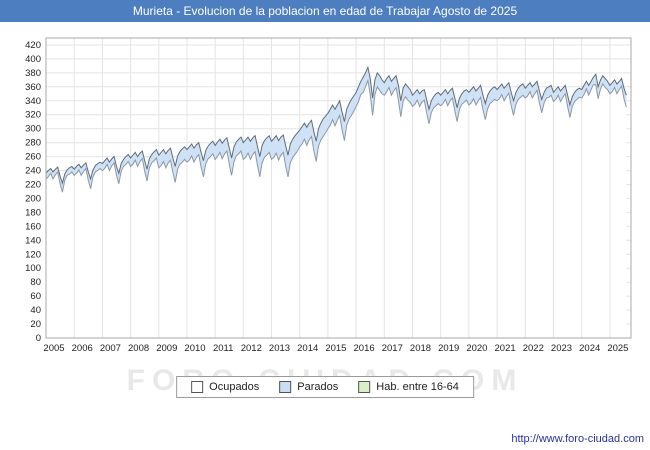  What do you see at coordinates (33, 101) in the screenshot?
I see `svg-text: 340` at bounding box center [33, 101].